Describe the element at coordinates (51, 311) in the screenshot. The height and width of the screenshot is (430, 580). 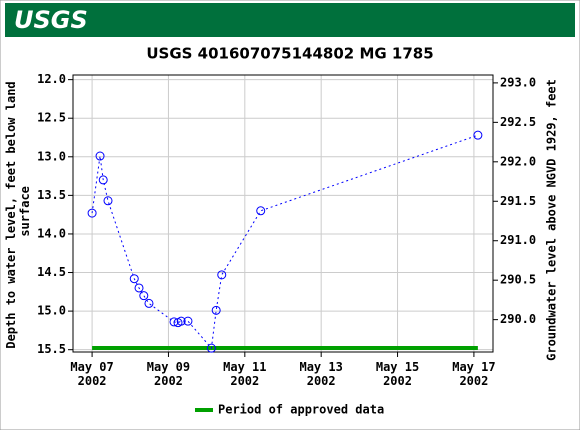
I see `y-tick-label: 15.0` at that location.